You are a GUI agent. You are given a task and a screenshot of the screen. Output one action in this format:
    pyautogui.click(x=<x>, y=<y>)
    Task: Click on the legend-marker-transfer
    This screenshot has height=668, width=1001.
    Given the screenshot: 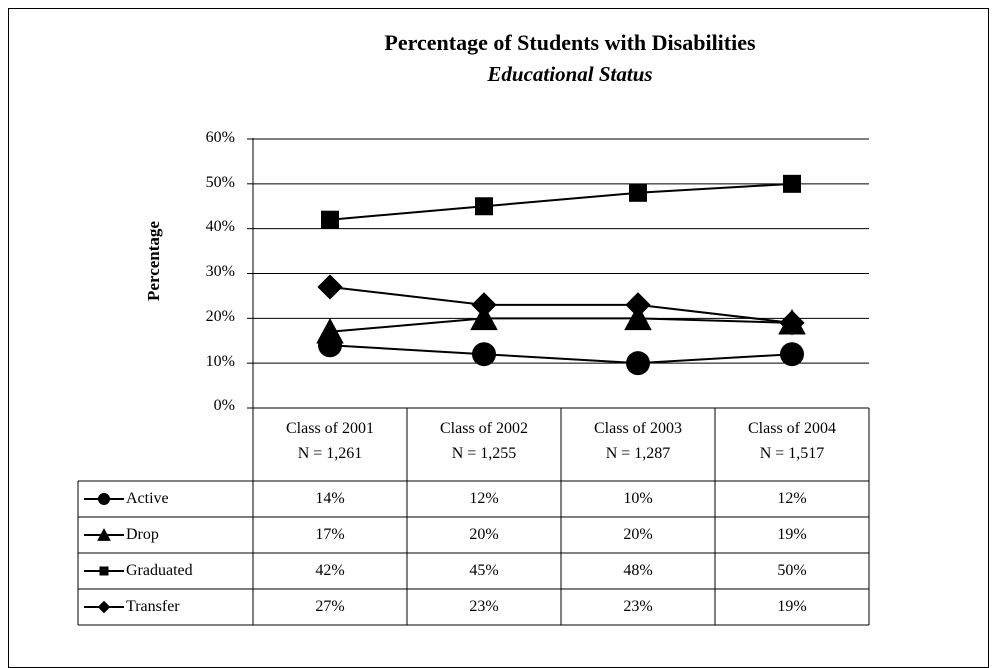 What is the action you would take?
    pyautogui.click(x=104, y=607)
    